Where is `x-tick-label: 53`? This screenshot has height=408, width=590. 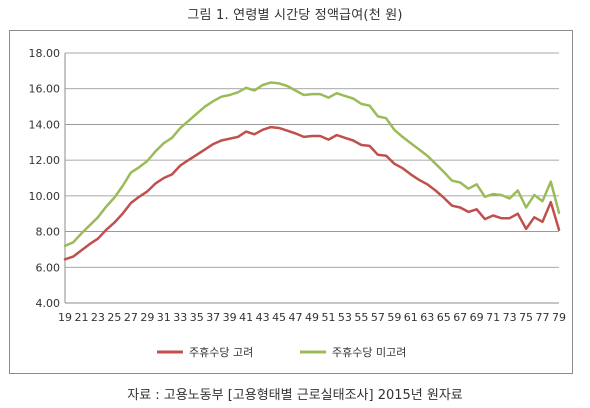 x-tick-label: 53 is located at coordinates (345, 317).